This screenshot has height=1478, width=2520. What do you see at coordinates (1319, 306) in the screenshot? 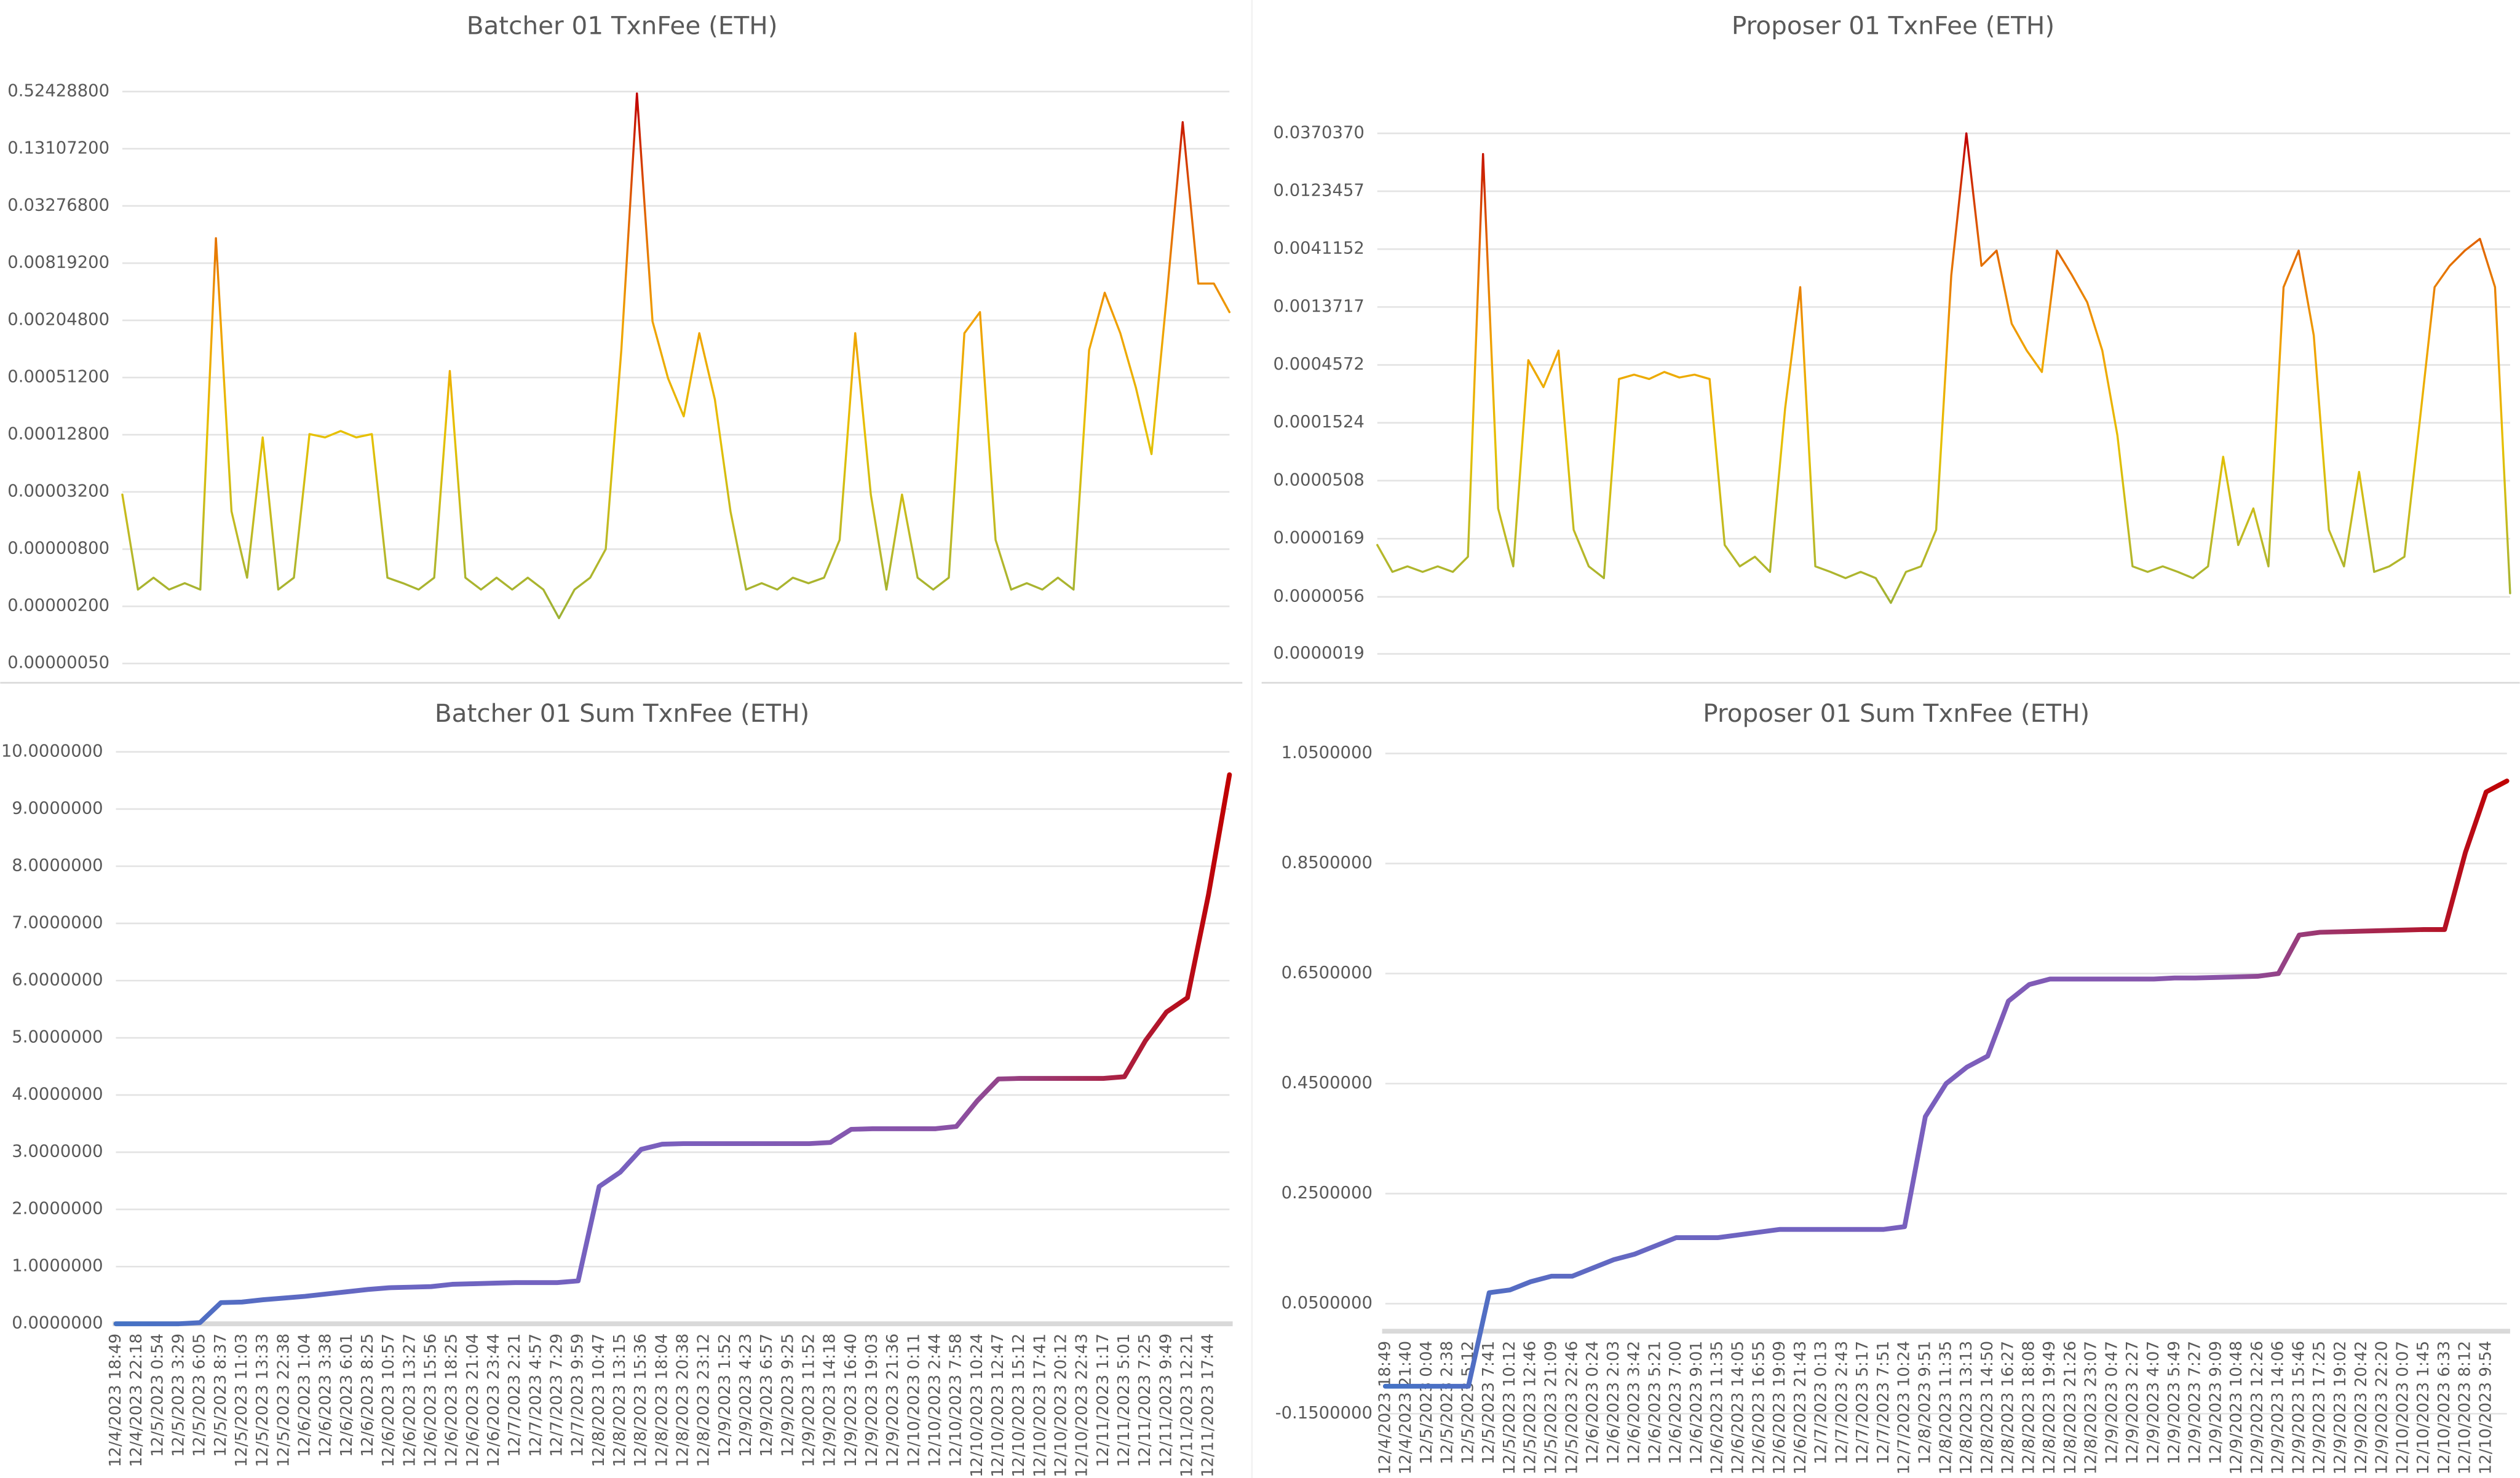
I see `y-tick-label: 0.0013717` at bounding box center [1319, 306].